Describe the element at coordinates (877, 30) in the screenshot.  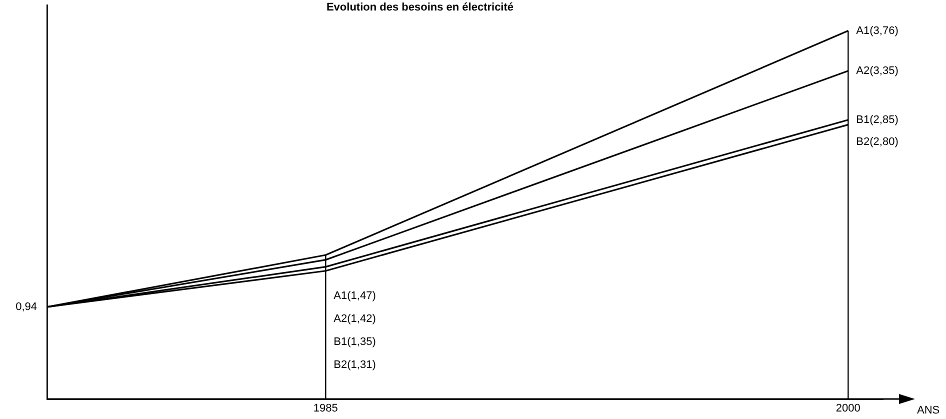
I see `annotation: A1(3,76)` at that location.